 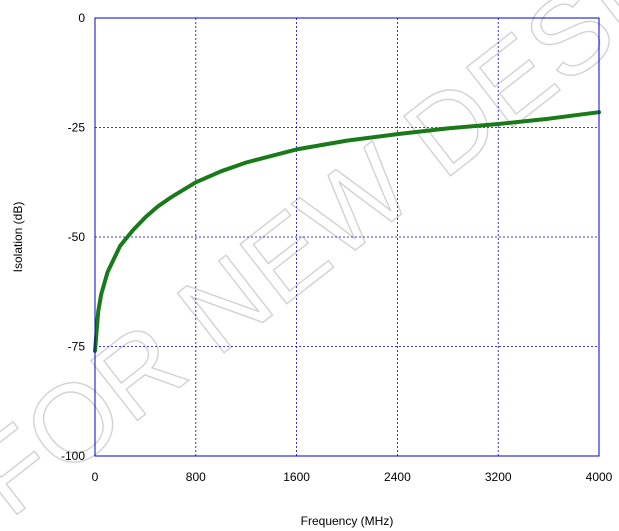 What do you see at coordinates (18, 237) in the screenshot?
I see `y-axis-label: Isolation (dB)` at bounding box center [18, 237].